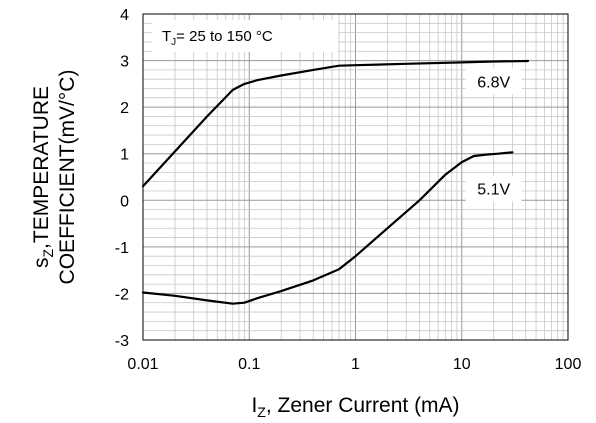 The image size is (596, 423). What do you see at coordinates (363, 405) in the screenshot?
I see `x-axis-title-rest: , Zener Current (mA)` at bounding box center [363, 405].